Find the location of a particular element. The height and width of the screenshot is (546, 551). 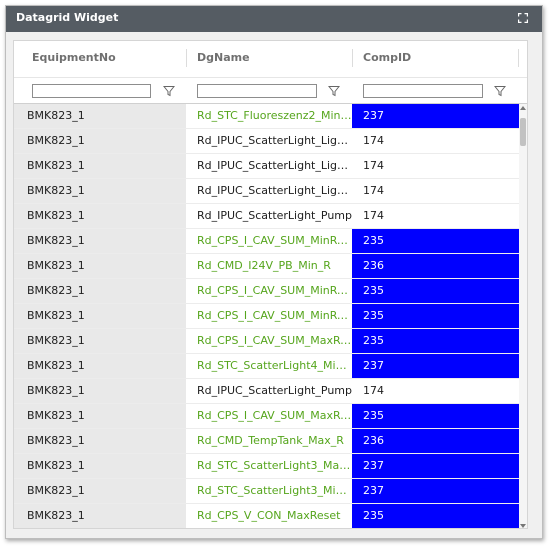

column-header-equipmentno: EquipmentNo is located at coordinates (74, 57).